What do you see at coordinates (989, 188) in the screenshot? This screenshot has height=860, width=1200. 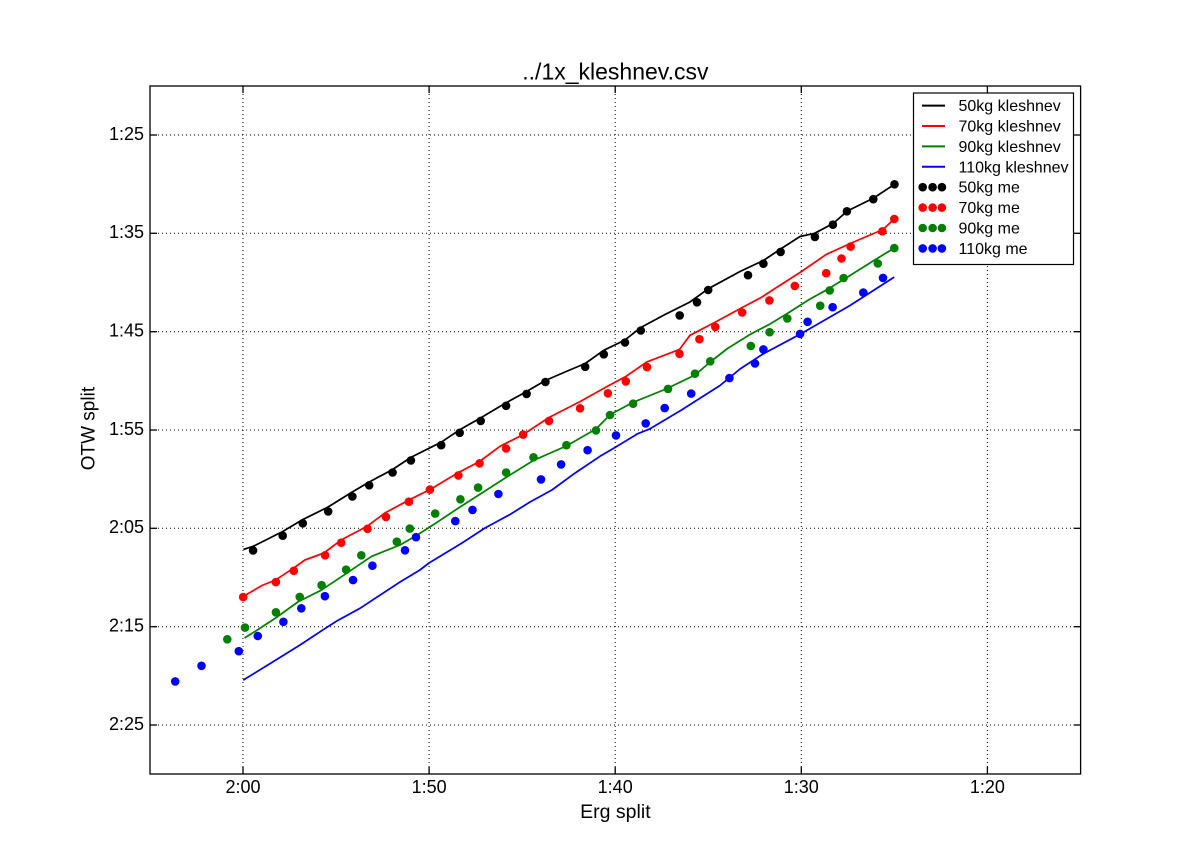 I see `svg-text: 50kg me` at bounding box center [989, 188].